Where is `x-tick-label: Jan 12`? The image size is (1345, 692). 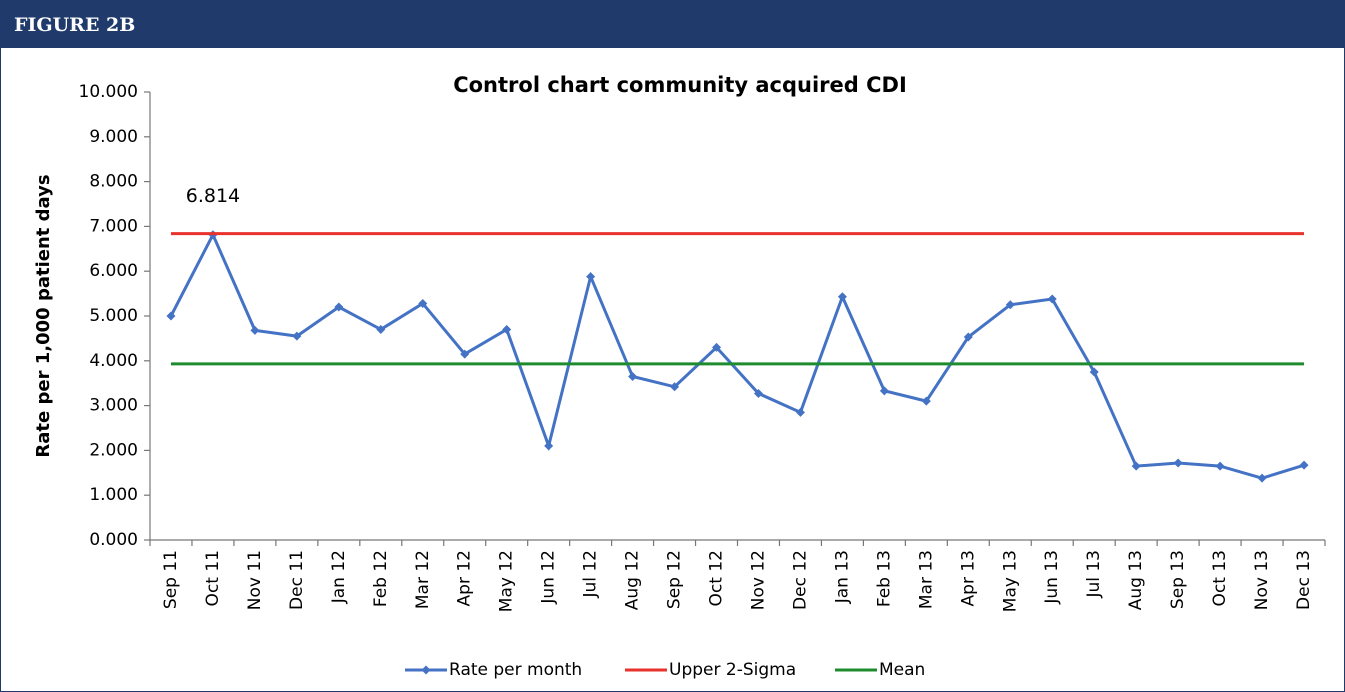
x-tick-label: Jan 12 is located at coordinates (339, 577).